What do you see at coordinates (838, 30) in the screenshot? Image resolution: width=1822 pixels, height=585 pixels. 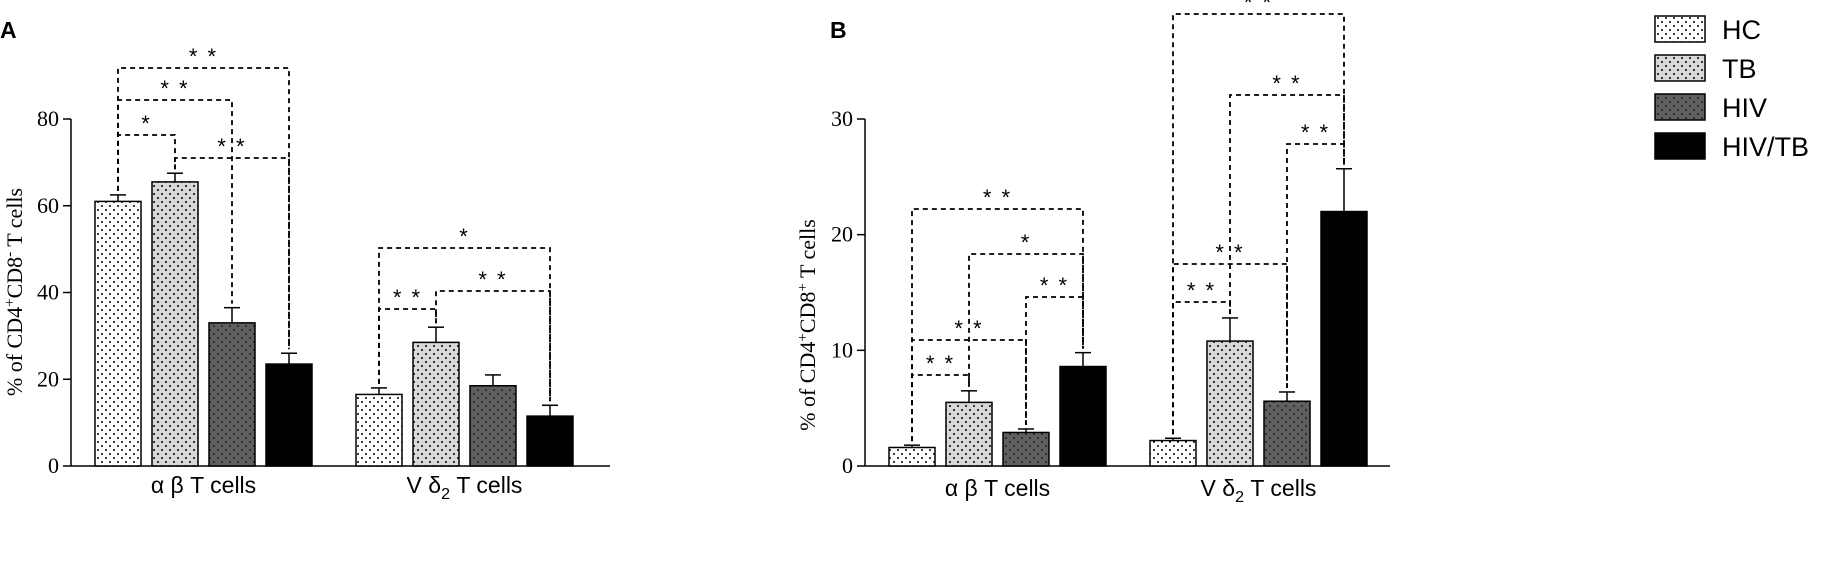 I see `panel-label: B` at bounding box center [838, 30].